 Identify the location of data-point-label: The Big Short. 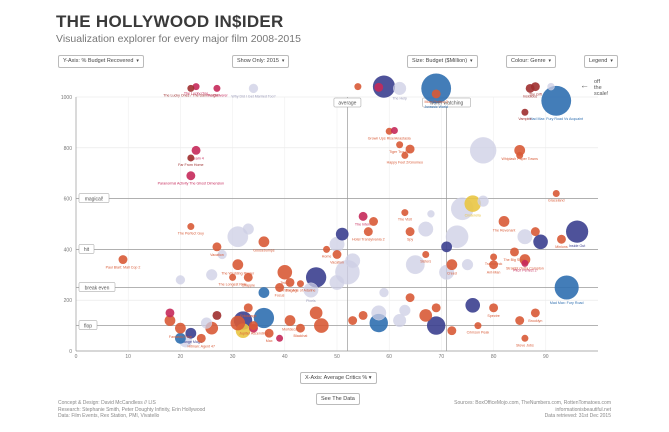
(514, 260).